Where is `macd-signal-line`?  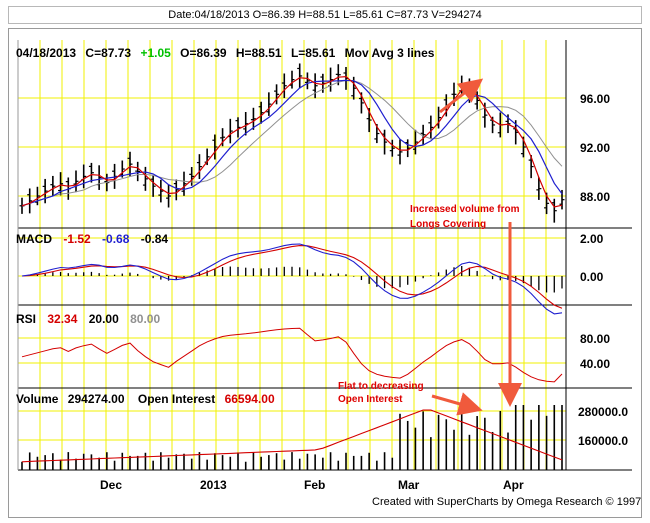 macd-signal-line is located at coordinates (292, 277).